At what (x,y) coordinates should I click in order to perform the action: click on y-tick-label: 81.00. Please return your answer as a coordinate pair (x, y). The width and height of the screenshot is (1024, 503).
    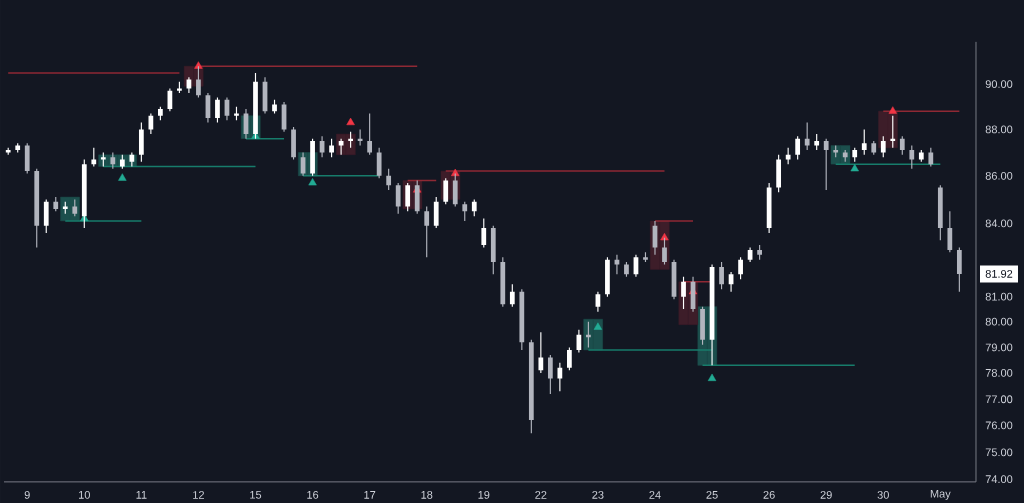
    Looking at the image, I should click on (999, 296).